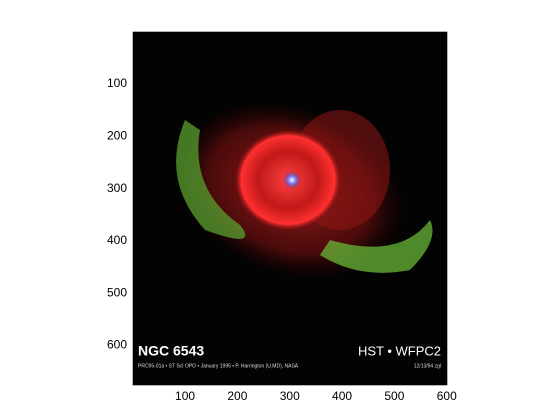 This screenshot has height=420, width=560. Describe the element at coordinates (447, 396) in the screenshot. I see `x-tick-label: 600` at that location.